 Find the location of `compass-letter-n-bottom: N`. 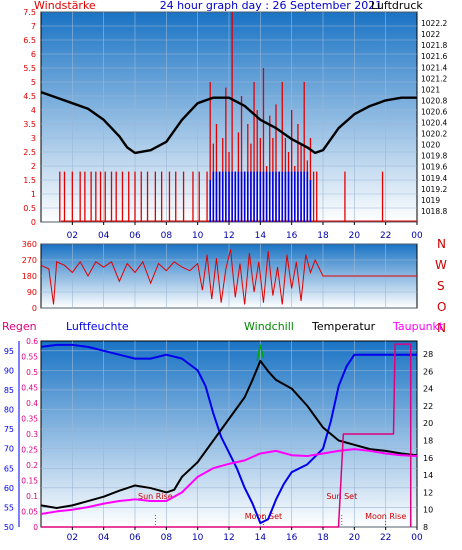

compass-letter-n-bottom: N is located at coordinates (441, 328).